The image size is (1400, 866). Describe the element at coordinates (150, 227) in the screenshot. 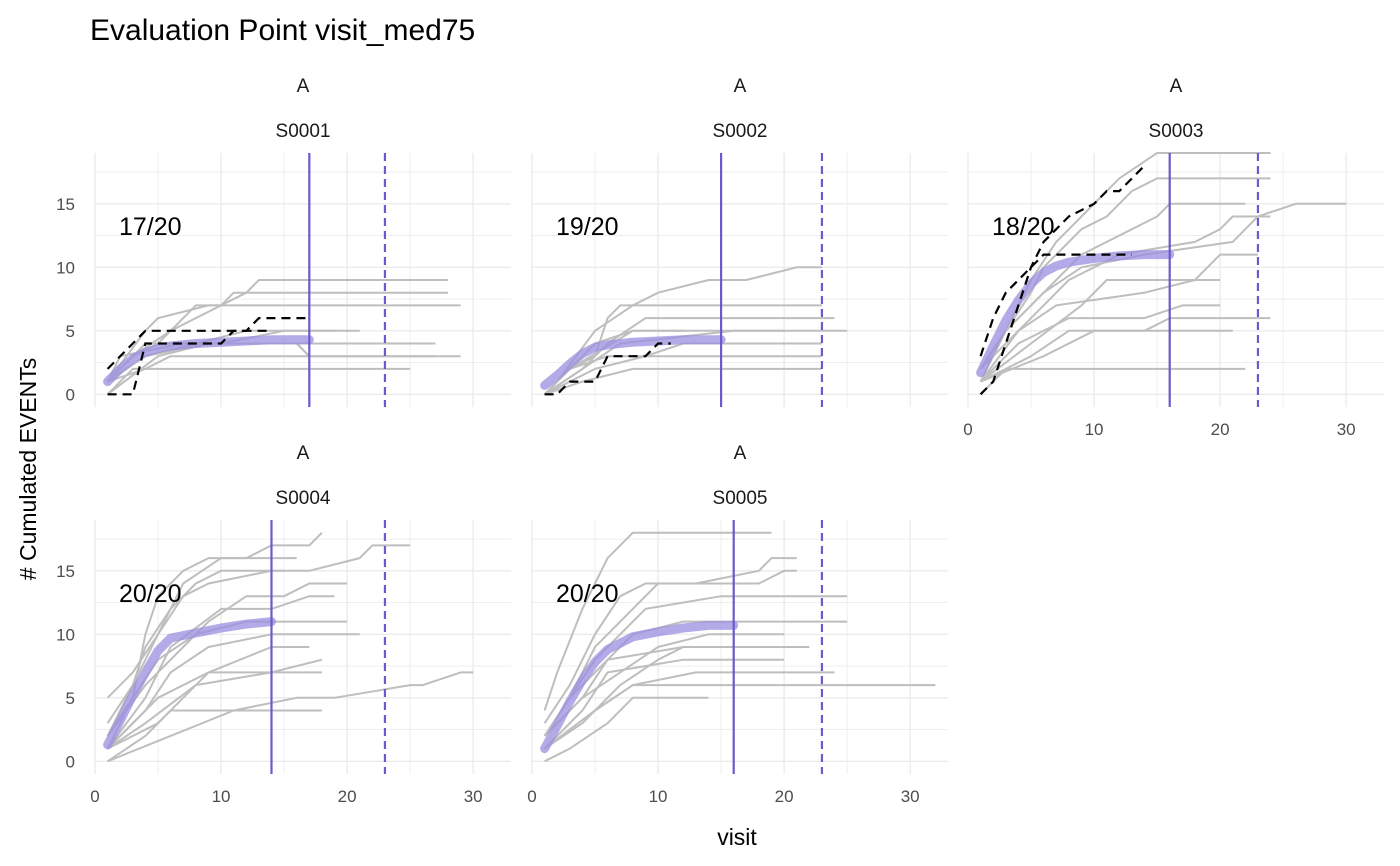

I see `fraction-label: 17/20` at that location.